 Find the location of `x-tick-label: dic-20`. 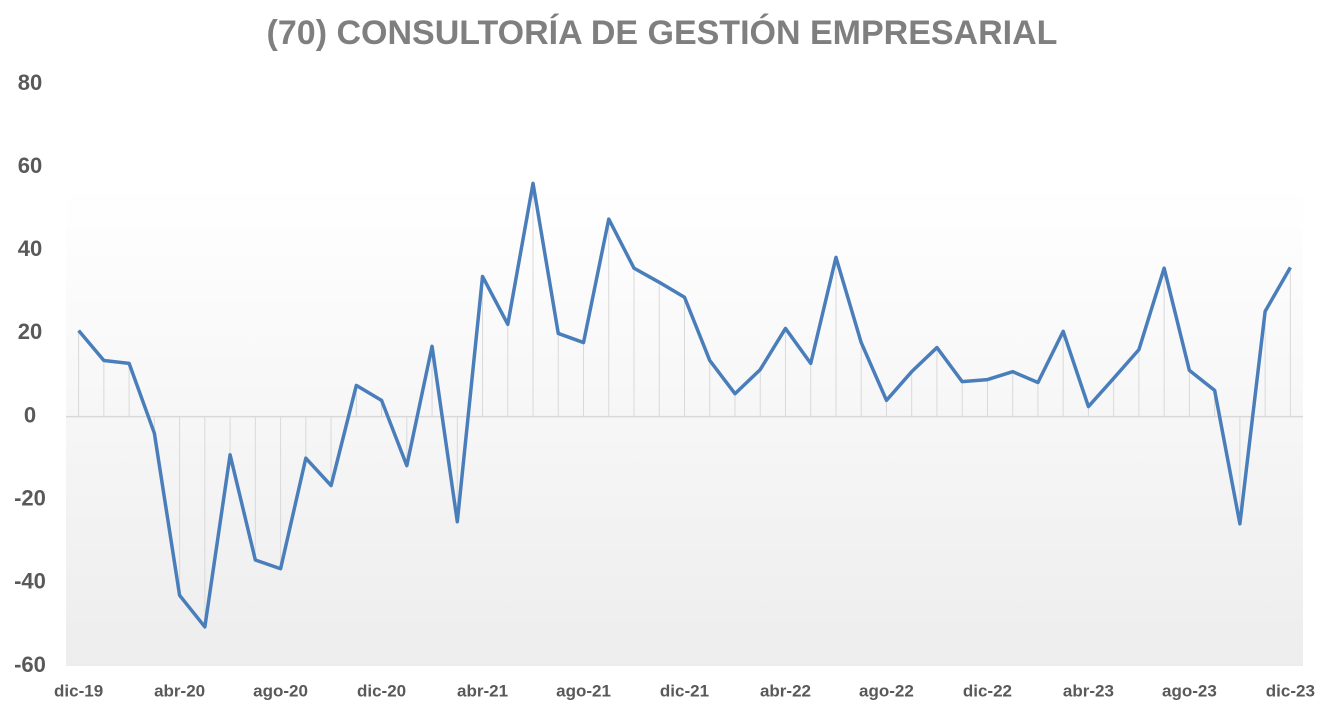

x-tick-label: dic-20 is located at coordinates (381, 690).